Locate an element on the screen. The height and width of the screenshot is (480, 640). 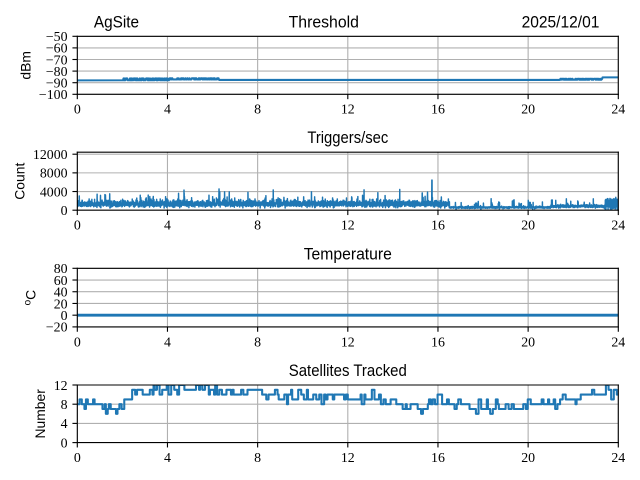
svg-text: dBm is located at coordinates (25, 65).